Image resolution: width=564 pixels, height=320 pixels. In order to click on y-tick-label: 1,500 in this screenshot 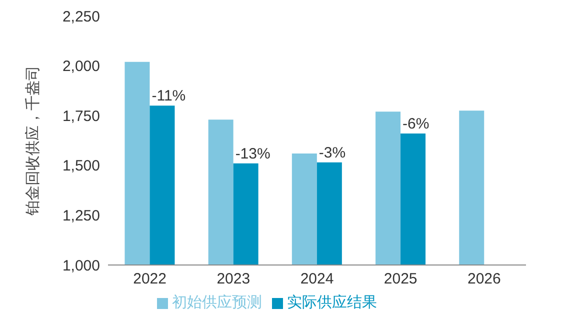, I will do `click(81, 166)`.